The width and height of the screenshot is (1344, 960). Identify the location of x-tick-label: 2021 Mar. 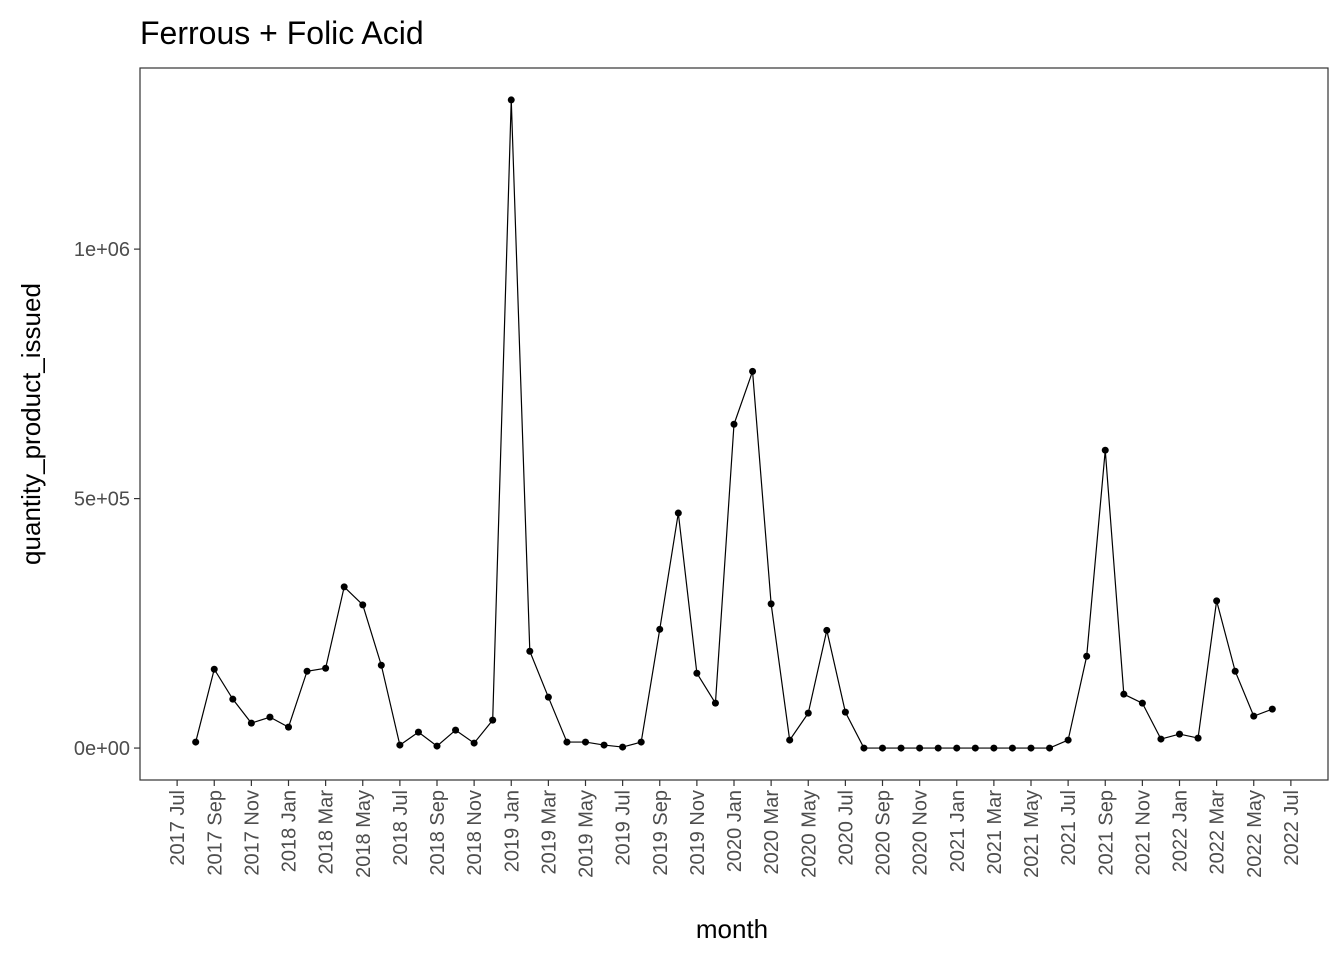
(995, 832).